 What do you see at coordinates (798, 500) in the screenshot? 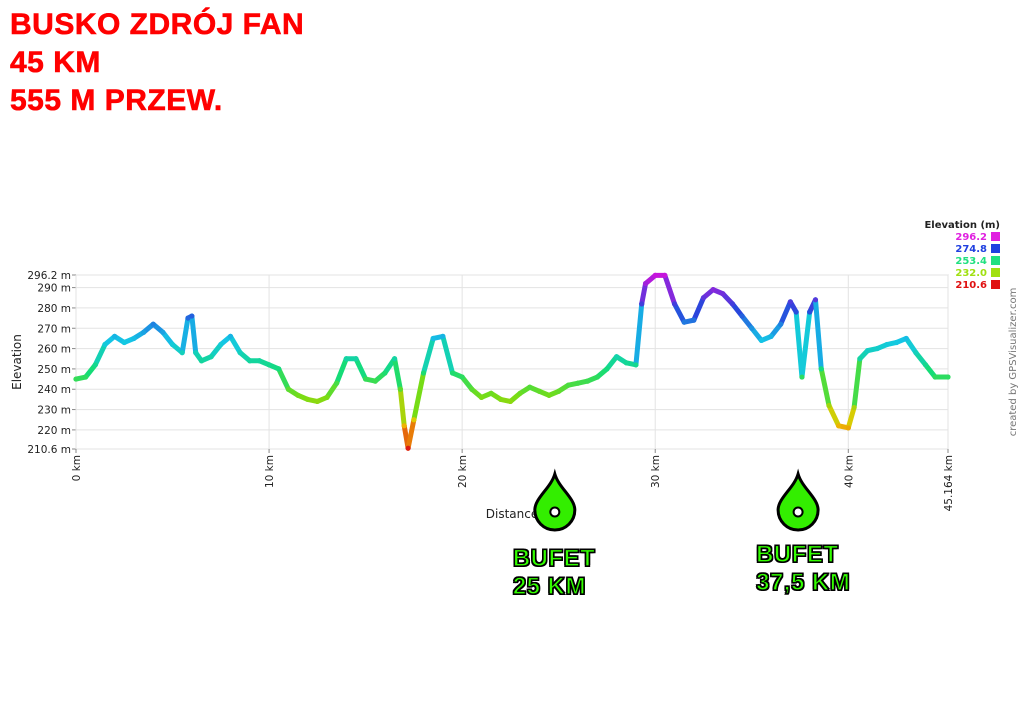
I see `drop-shape` at bounding box center [798, 500].